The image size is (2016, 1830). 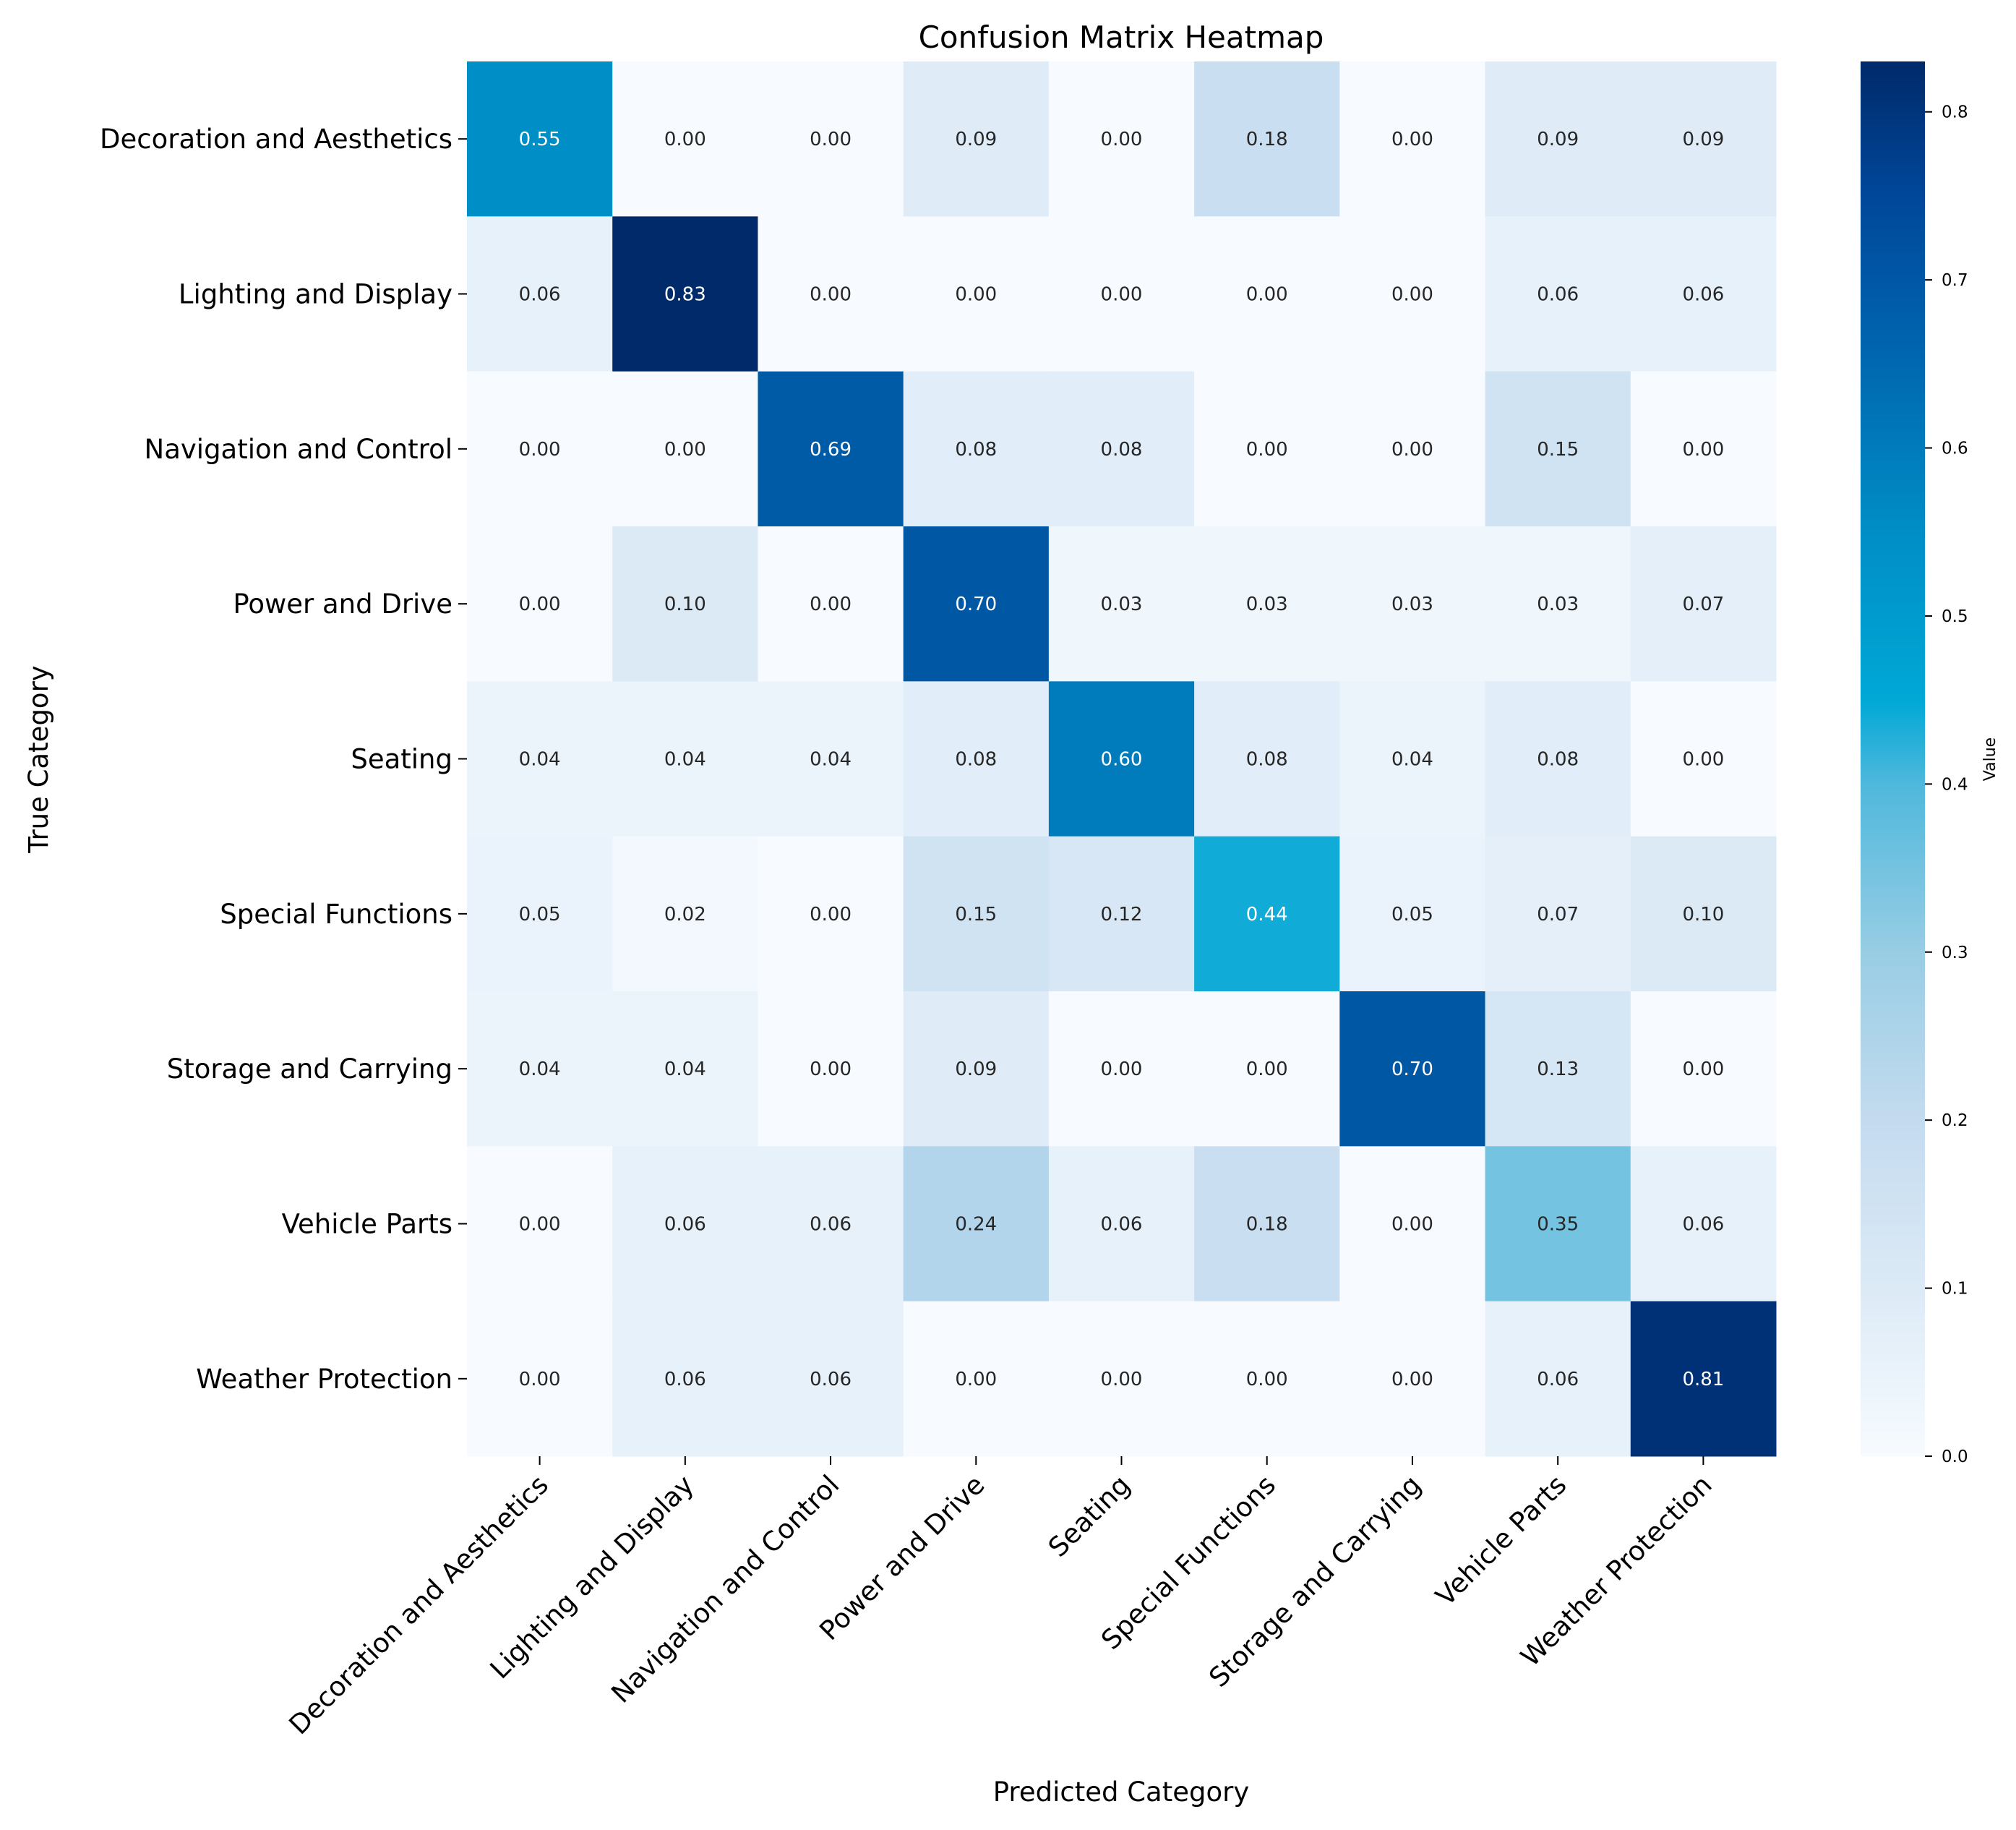 What do you see at coordinates (402, 759) in the screenshot?
I see `y-tick-label: Seating` at bounding box center [402, 759].